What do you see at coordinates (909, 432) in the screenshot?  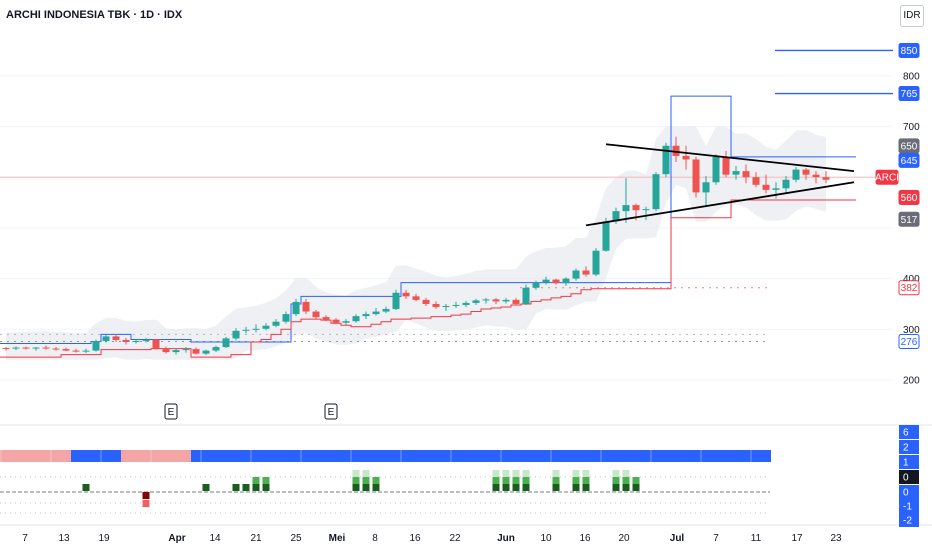 I see `indicator-tick: 6` at bounding box center [909, 432].